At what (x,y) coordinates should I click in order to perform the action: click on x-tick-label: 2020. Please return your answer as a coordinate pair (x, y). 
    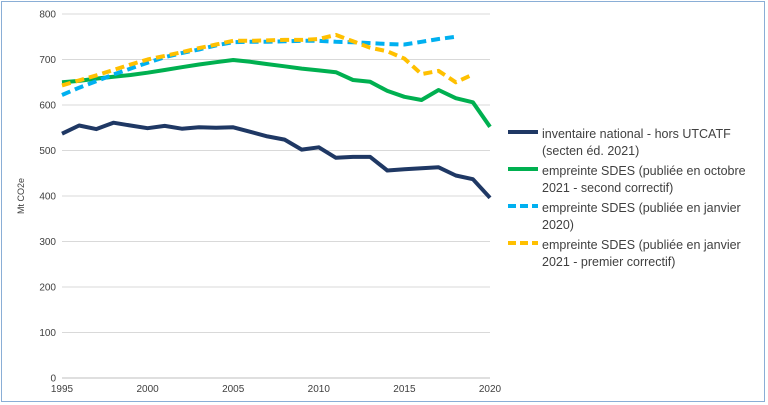
    Looking at the image, I should click on (490, 389).